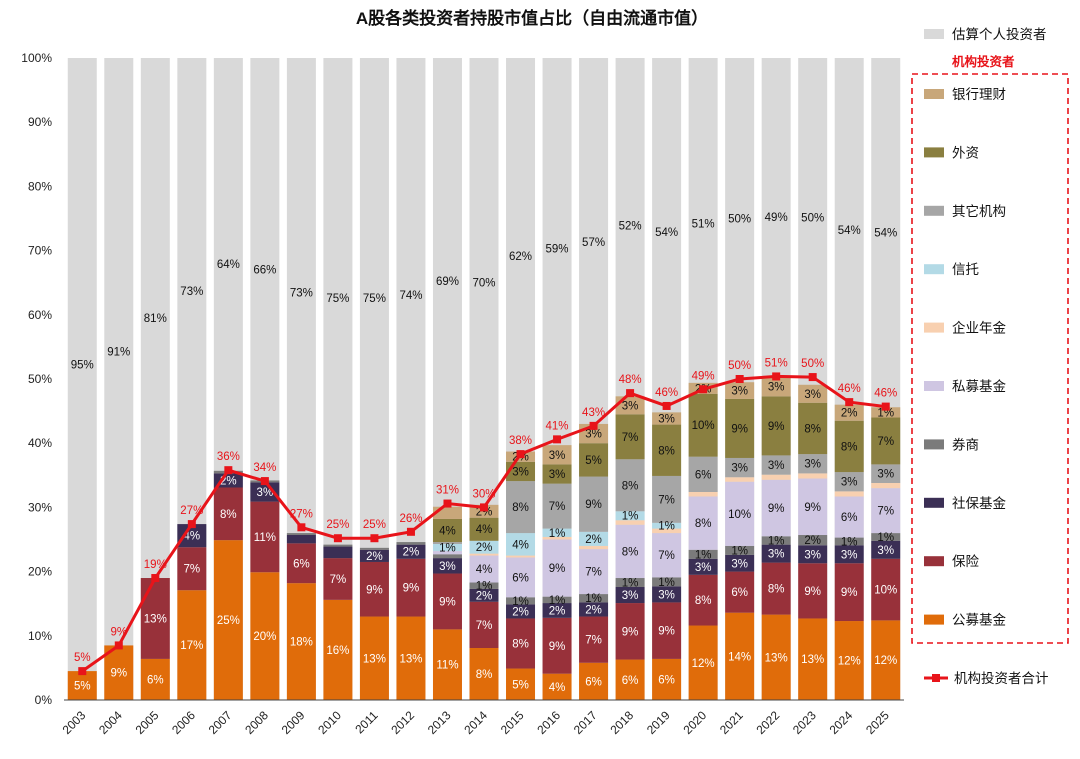 The height and width of the screenshot is (759, 1080). I want to click on total-line-label: 34%, so click(264, 468).